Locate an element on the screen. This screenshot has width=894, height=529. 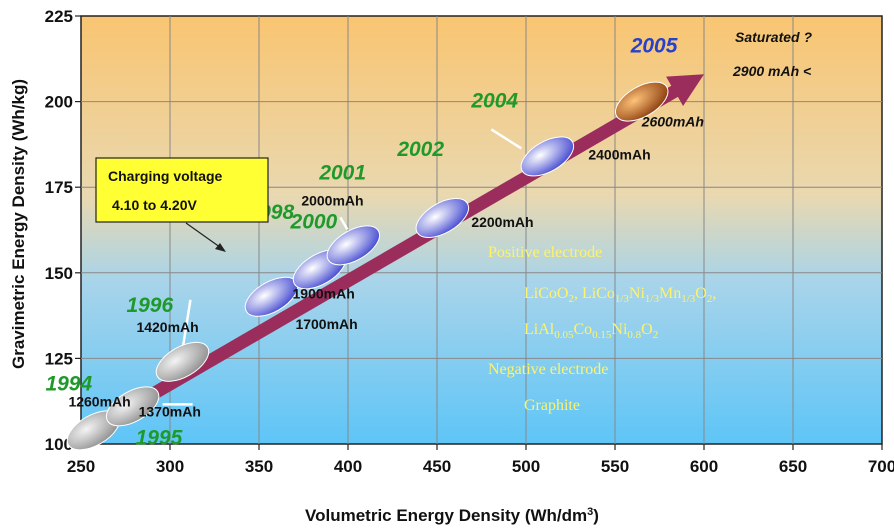
capacity-label-1996: 1420mAh is located at coordinates (167, 327).